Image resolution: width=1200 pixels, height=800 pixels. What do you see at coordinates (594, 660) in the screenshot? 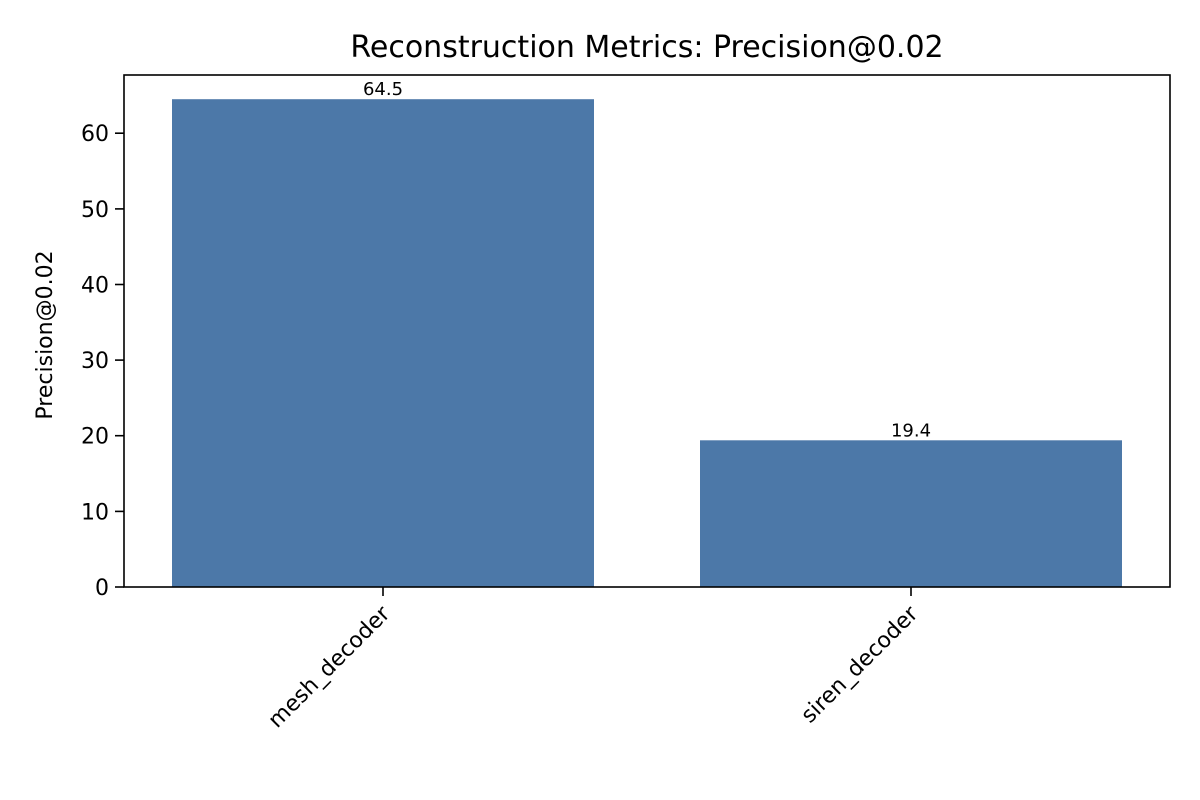
I see `x-axis: mesh_decoder siren_decoder` at bounding box center [594, 660].